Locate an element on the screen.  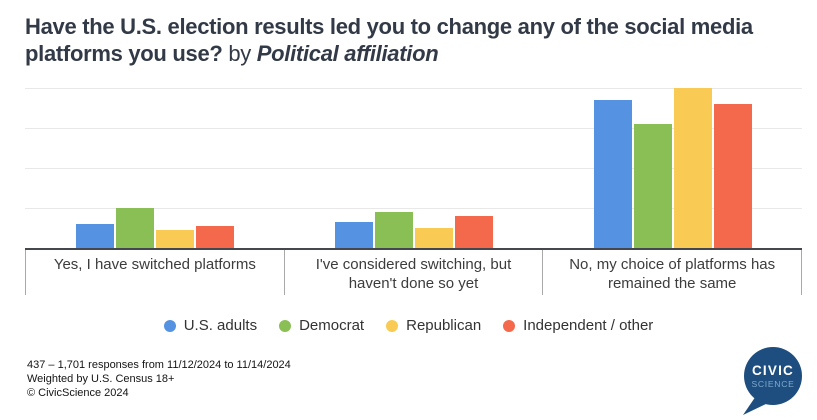
footer-copyright: © CivicScience 2024 is located at coordinates (78, 393).